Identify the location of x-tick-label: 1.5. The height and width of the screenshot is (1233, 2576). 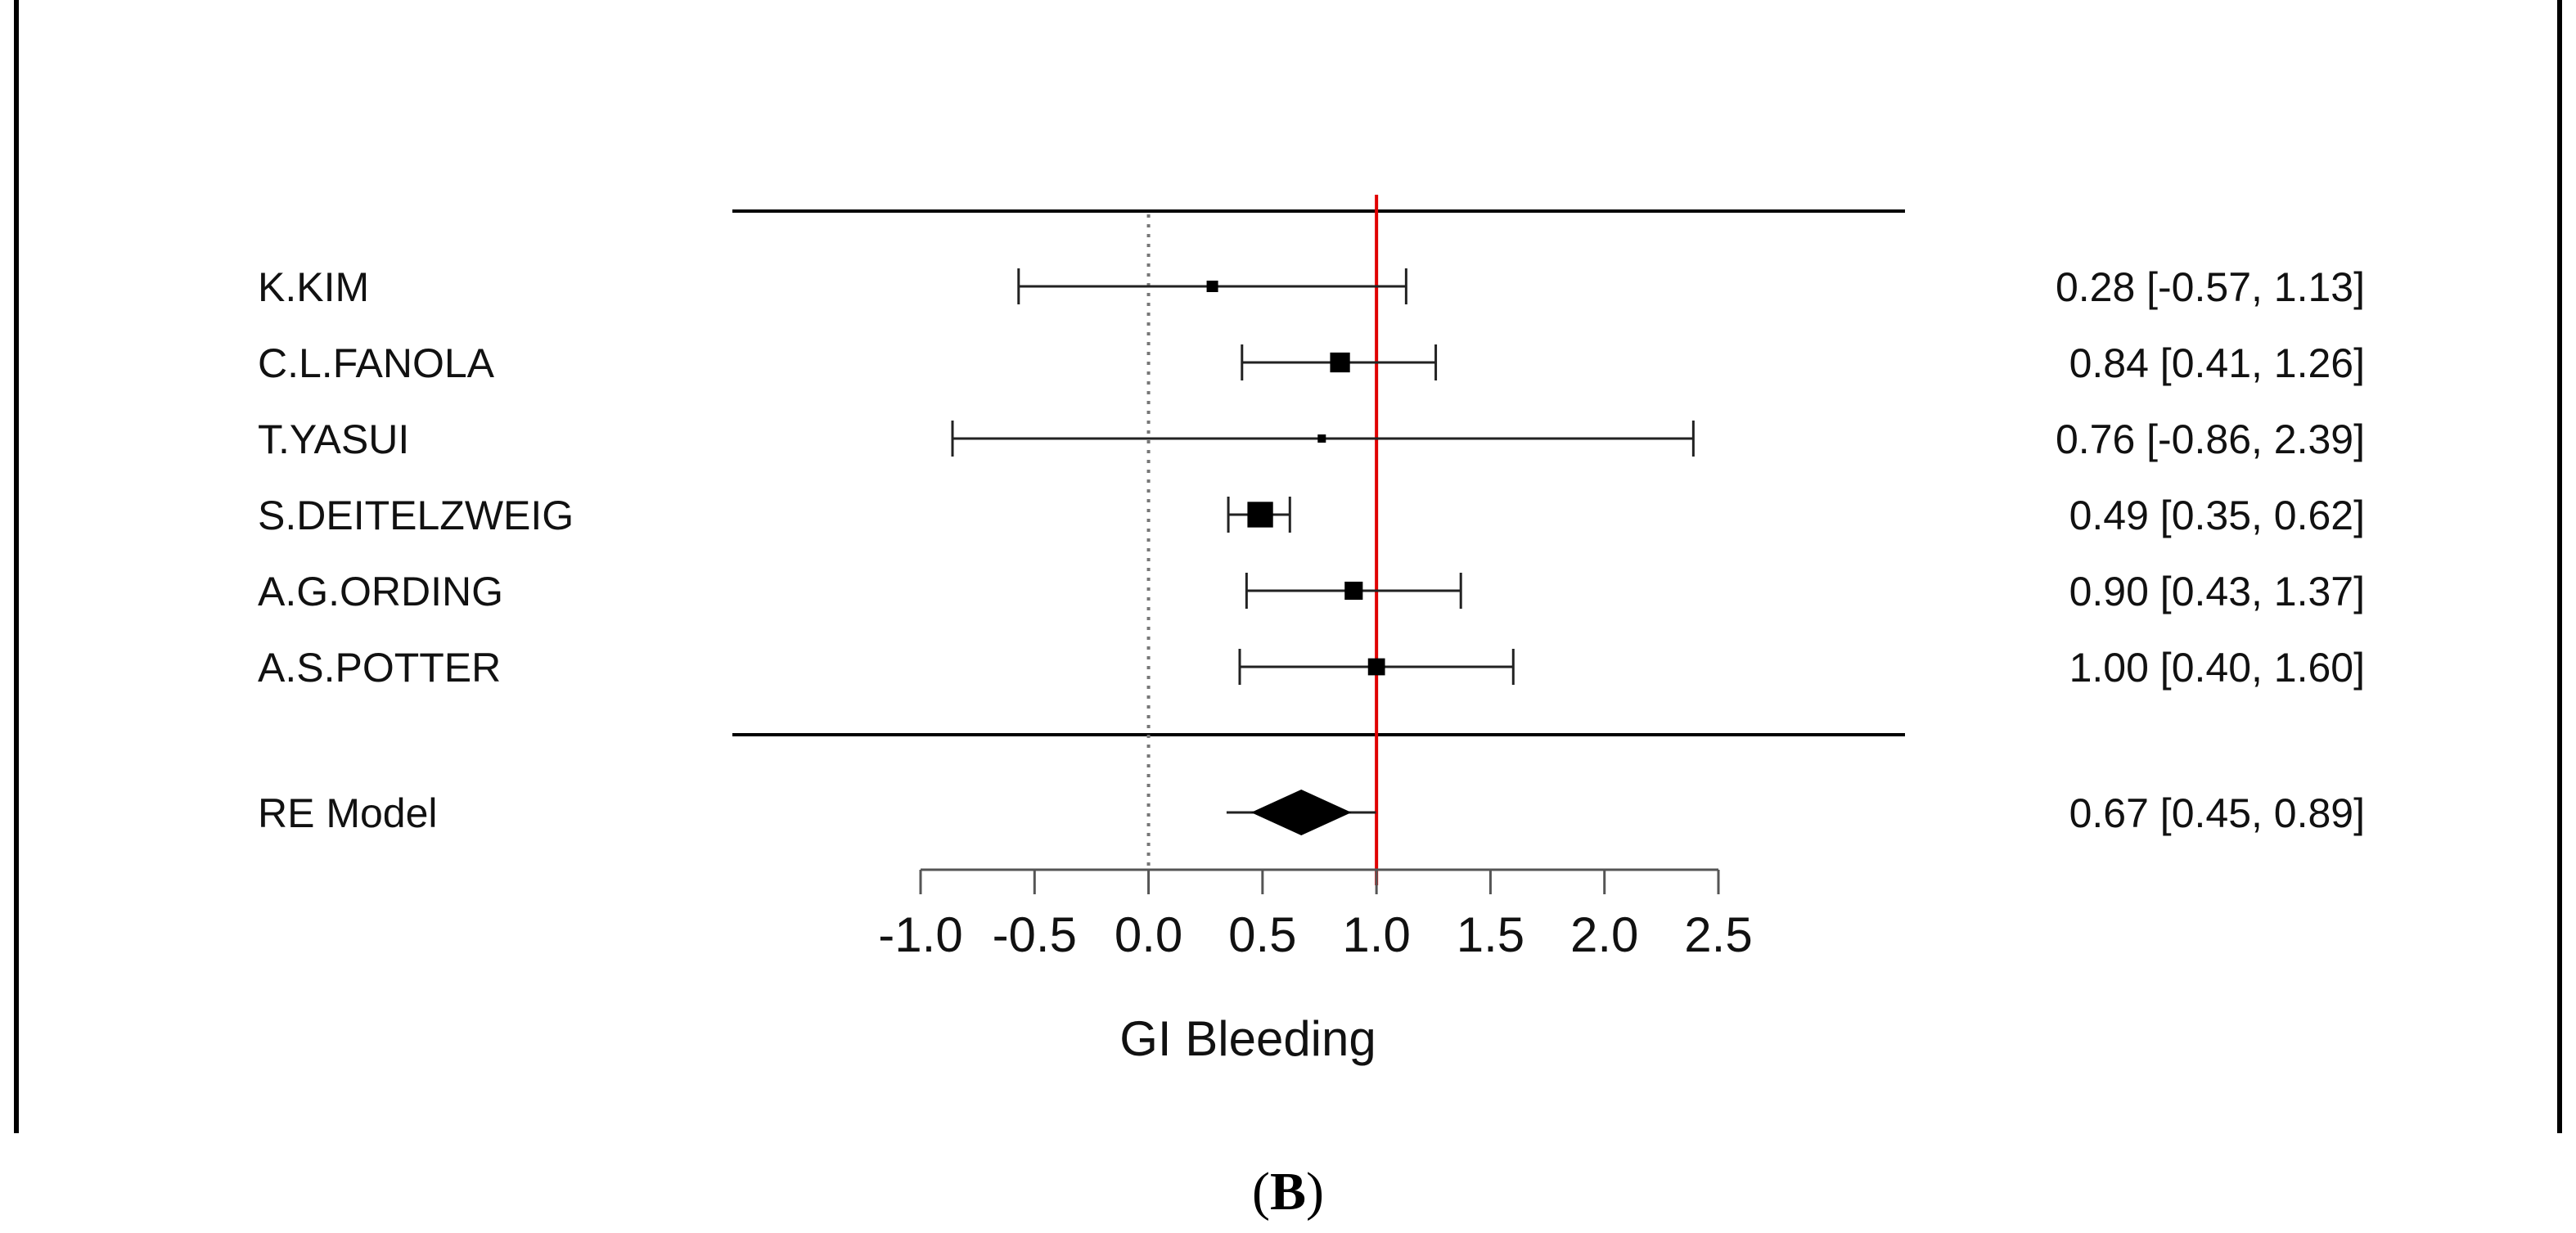
(1490, 935).